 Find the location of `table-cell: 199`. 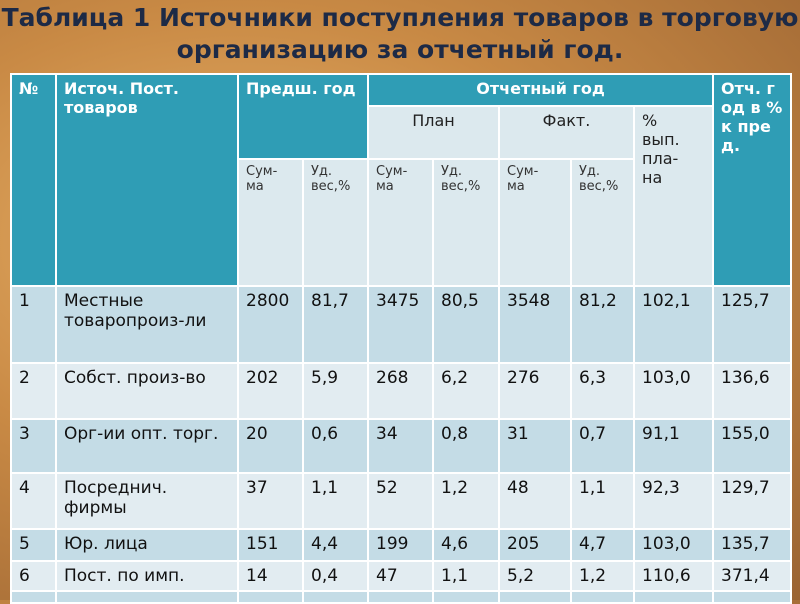

table-cell: 199 is located at coordinates (400, 545).